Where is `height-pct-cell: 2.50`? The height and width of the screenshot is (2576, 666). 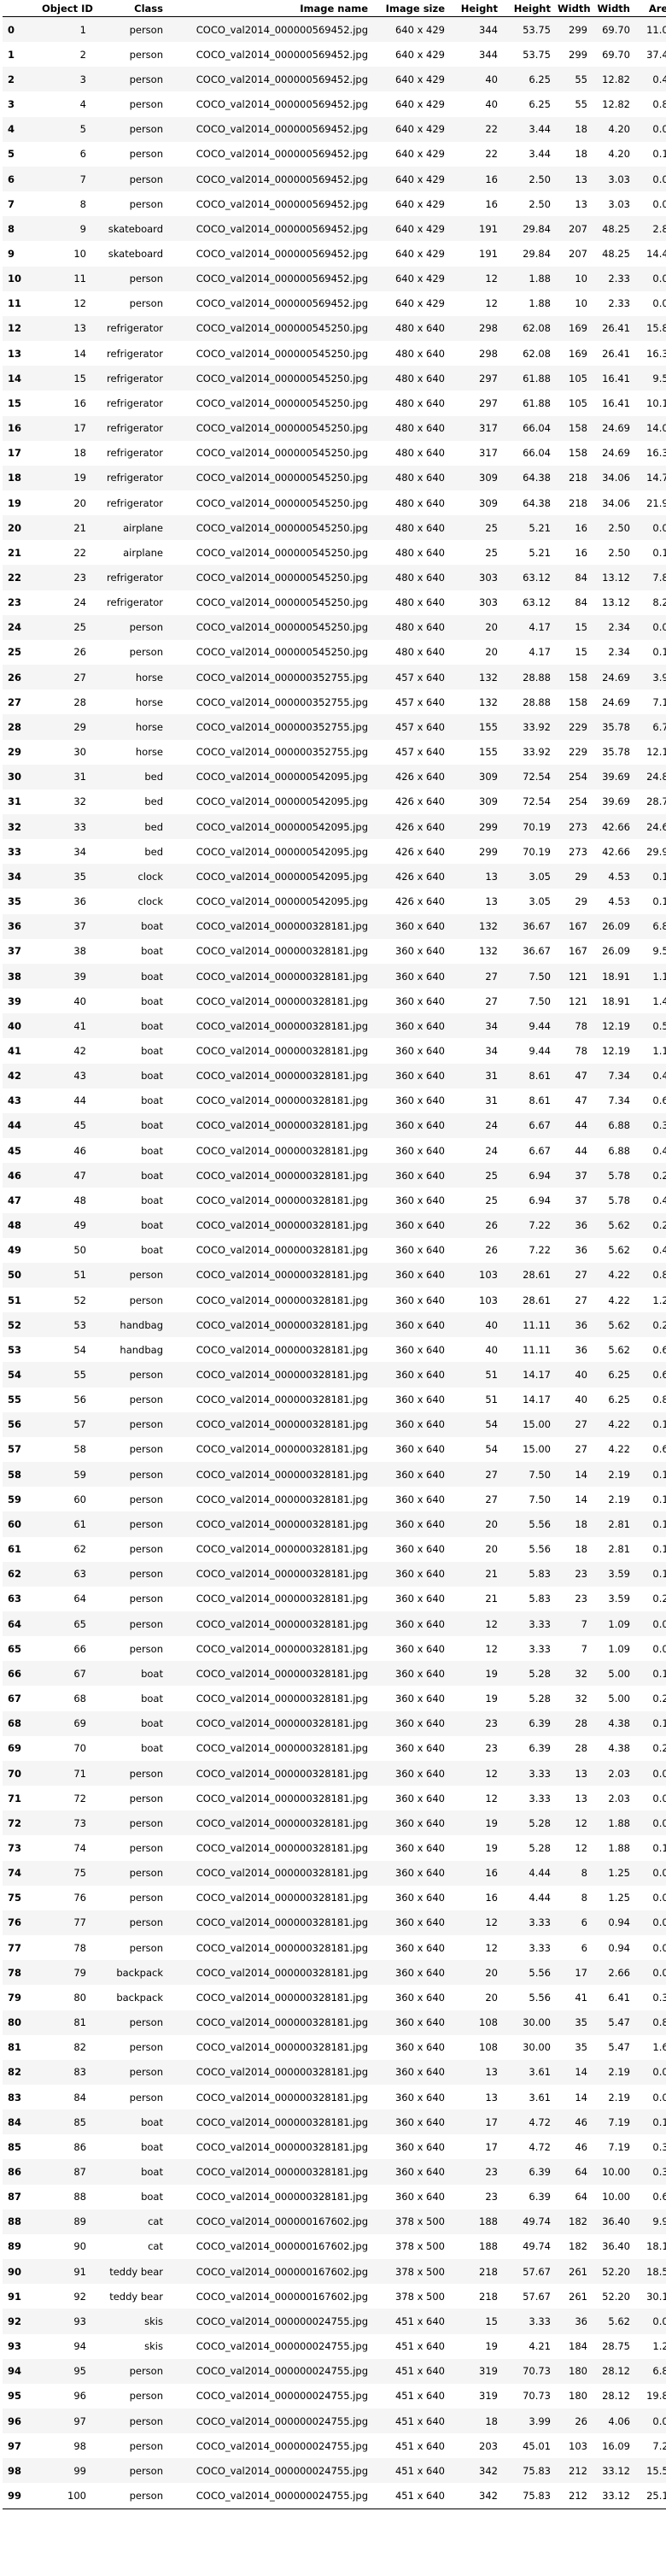 height-pct-cell: 2.50 is located at coordinates (527, 179).